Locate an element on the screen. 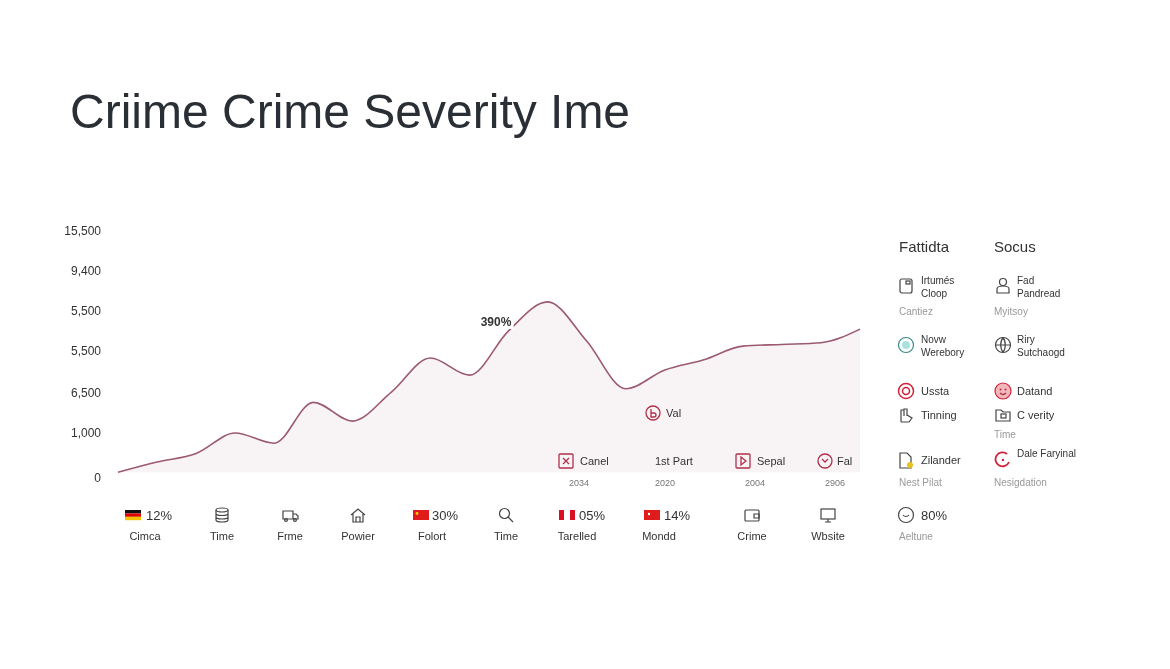 The height and width of the screenshot is (669, 1170). text: Novw Werebory is located at coordinates (943, 346).